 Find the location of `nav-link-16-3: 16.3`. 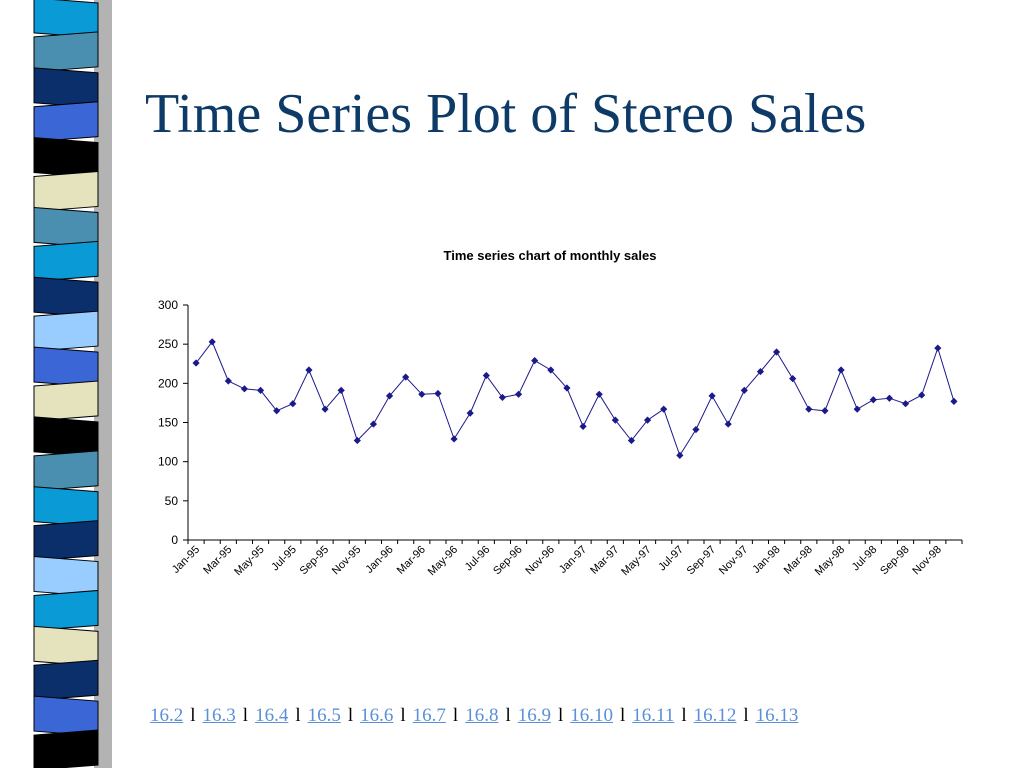

nav-link-16-3: 16.3 is located at coordinates (219, 715).